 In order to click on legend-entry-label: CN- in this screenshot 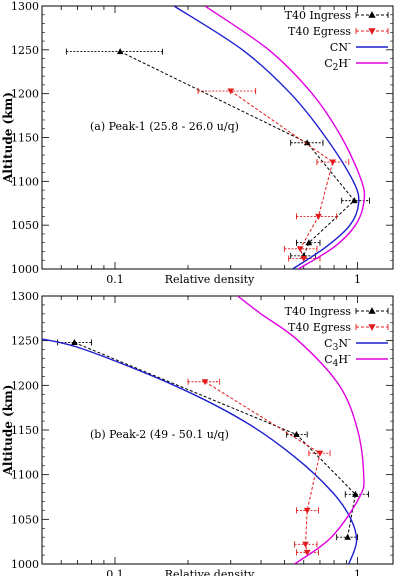, I will do `click(340, 46)`.